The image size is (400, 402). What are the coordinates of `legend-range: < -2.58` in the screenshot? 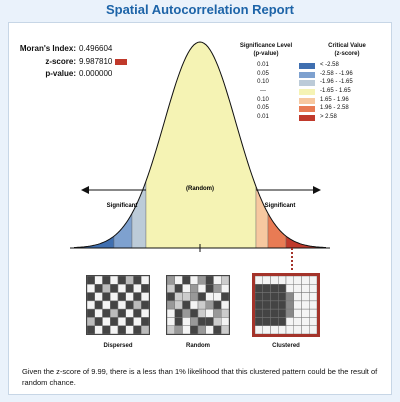 It's located at (329, 65).